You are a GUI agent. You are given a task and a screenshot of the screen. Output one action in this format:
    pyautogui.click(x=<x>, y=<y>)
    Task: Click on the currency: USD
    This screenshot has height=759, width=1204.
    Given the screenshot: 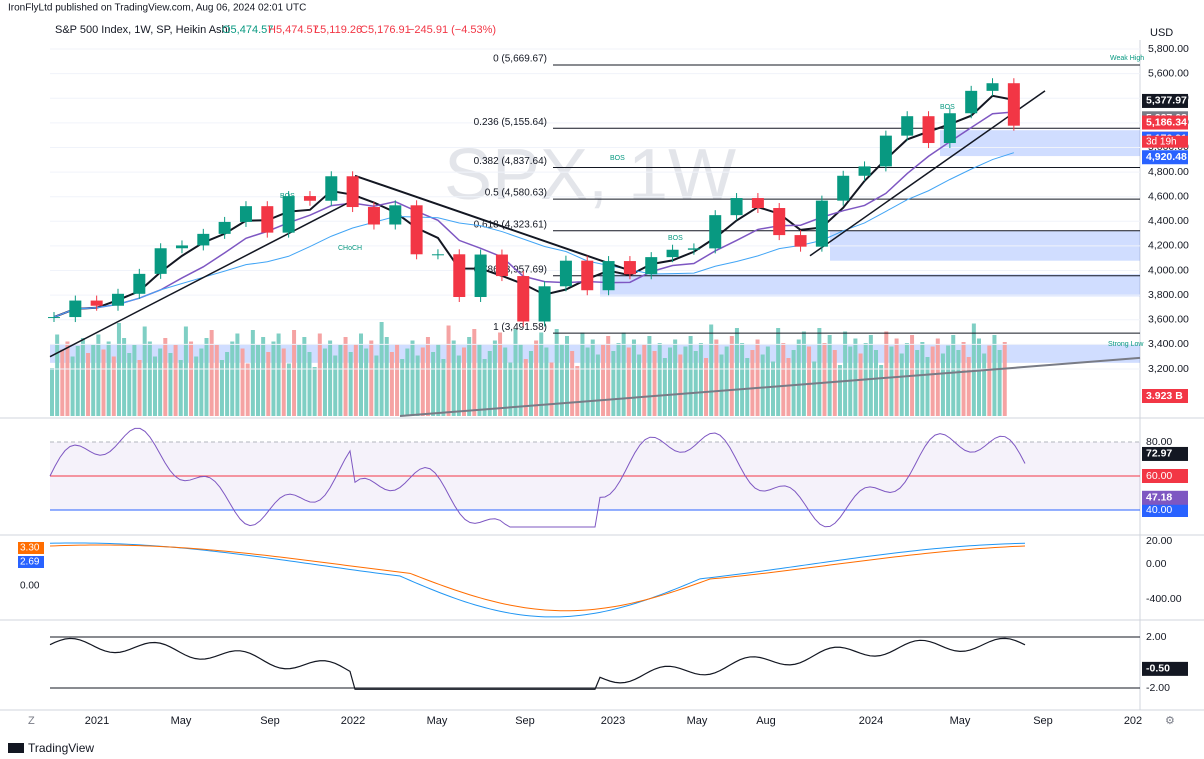 What is the action you would take?
    pyautogui.click(x=1161, y=33)
    